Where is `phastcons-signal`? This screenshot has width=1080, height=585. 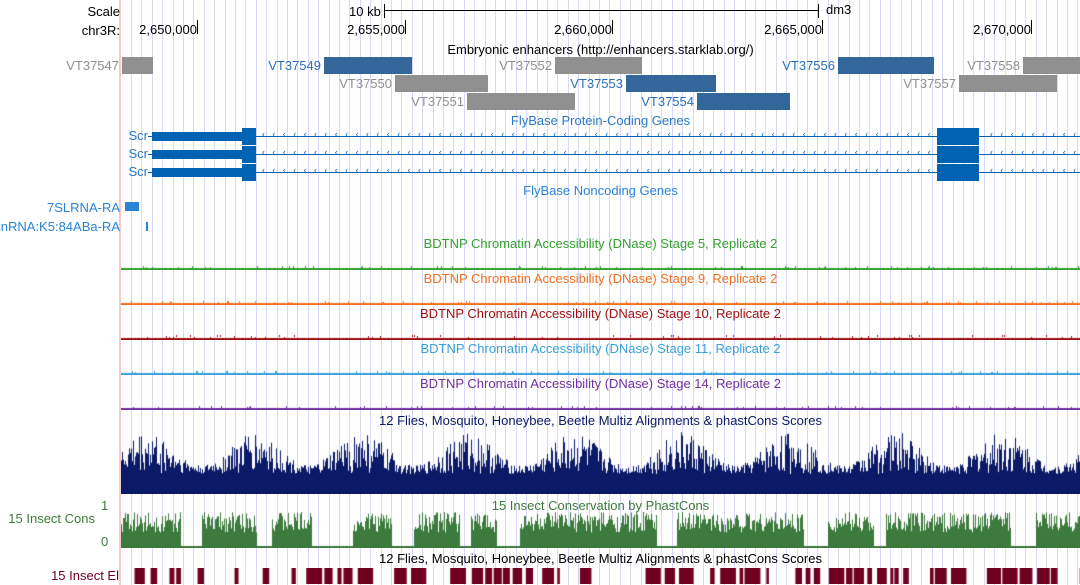
phastcons-signal is located at coordinates (600, 530).